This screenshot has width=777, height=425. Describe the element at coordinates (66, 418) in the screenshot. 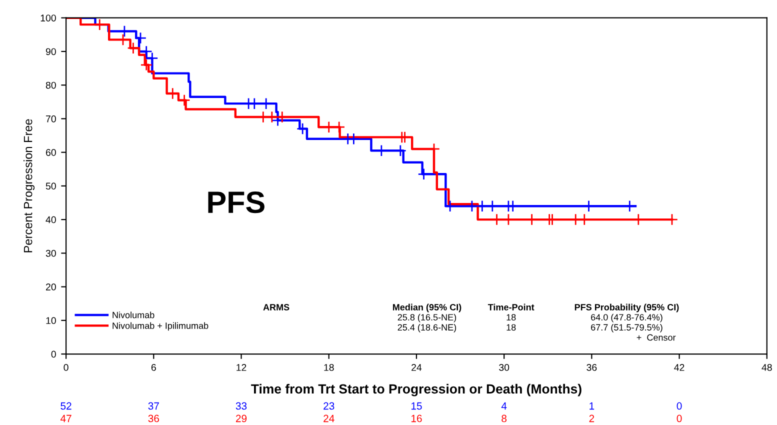

I see `text: 47` at that location.